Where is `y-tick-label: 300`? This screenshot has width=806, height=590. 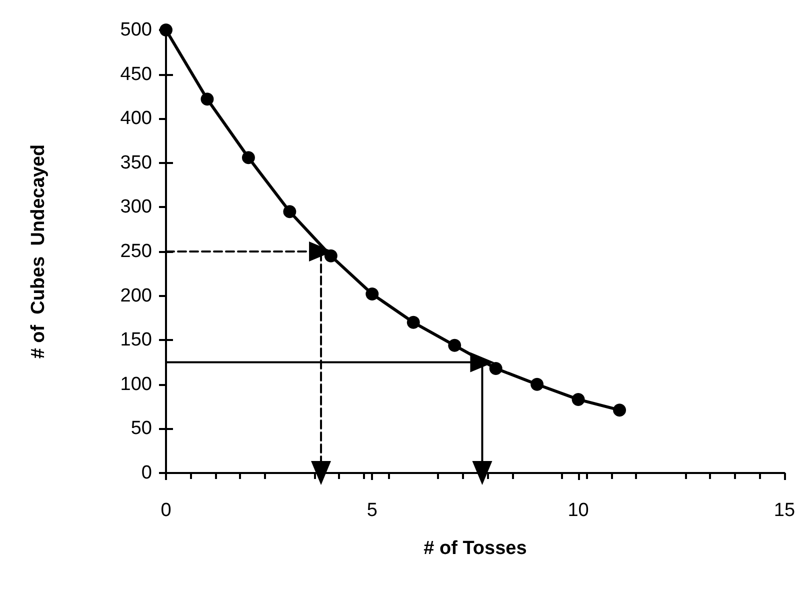 y-tick-label: 300 is located at coordinates (136, 207).